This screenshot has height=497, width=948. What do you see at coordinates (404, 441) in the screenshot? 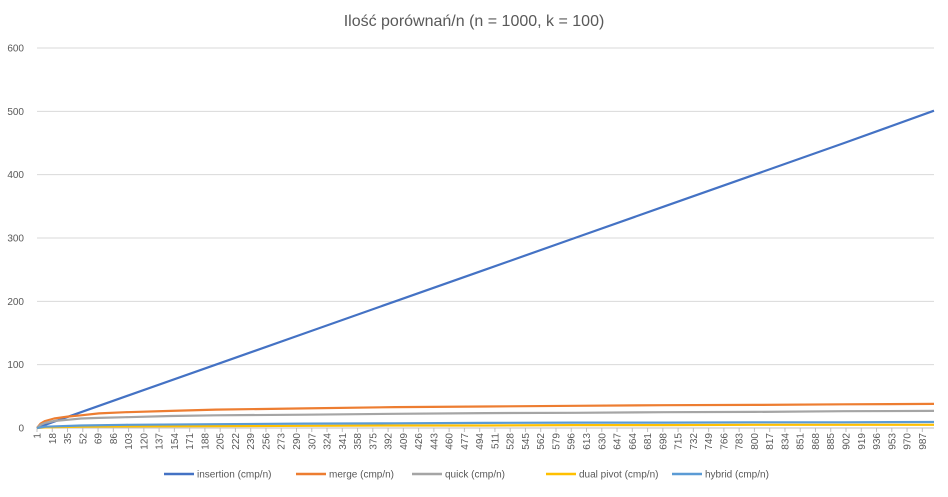
I see `x-tick-label: 409` at bounding box center [404, 441].